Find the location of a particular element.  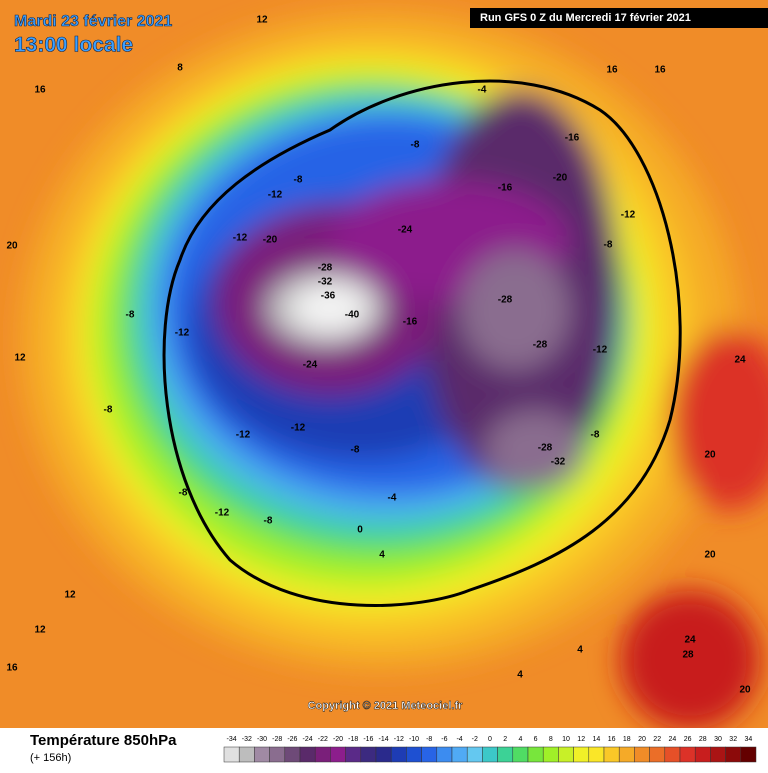

forecast-time: 13:00 locale is located at coordinates (73, 45).